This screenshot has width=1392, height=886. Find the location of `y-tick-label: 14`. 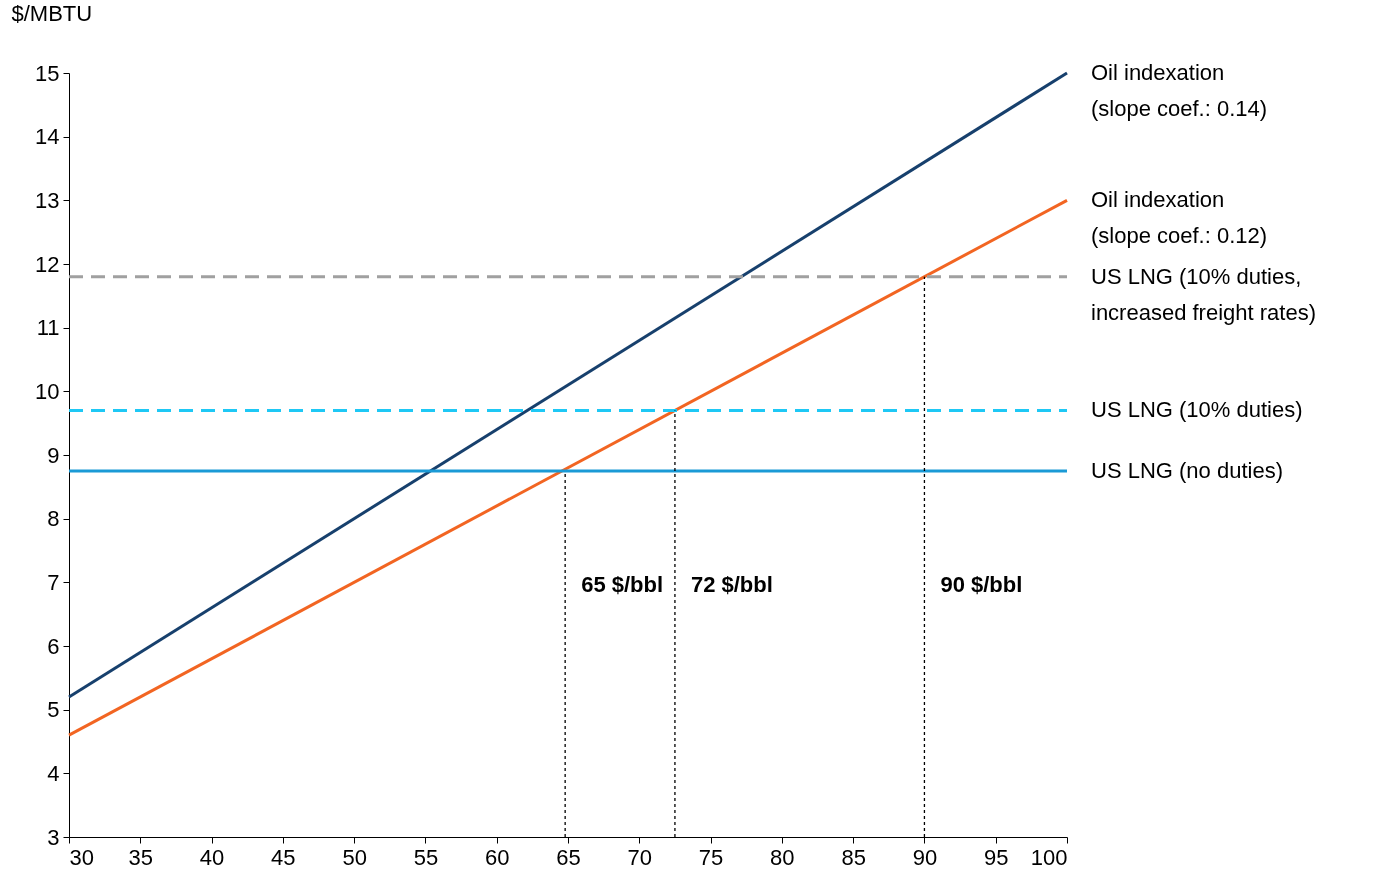

y-tick-label: 14 is located at coordinates (47, 137).